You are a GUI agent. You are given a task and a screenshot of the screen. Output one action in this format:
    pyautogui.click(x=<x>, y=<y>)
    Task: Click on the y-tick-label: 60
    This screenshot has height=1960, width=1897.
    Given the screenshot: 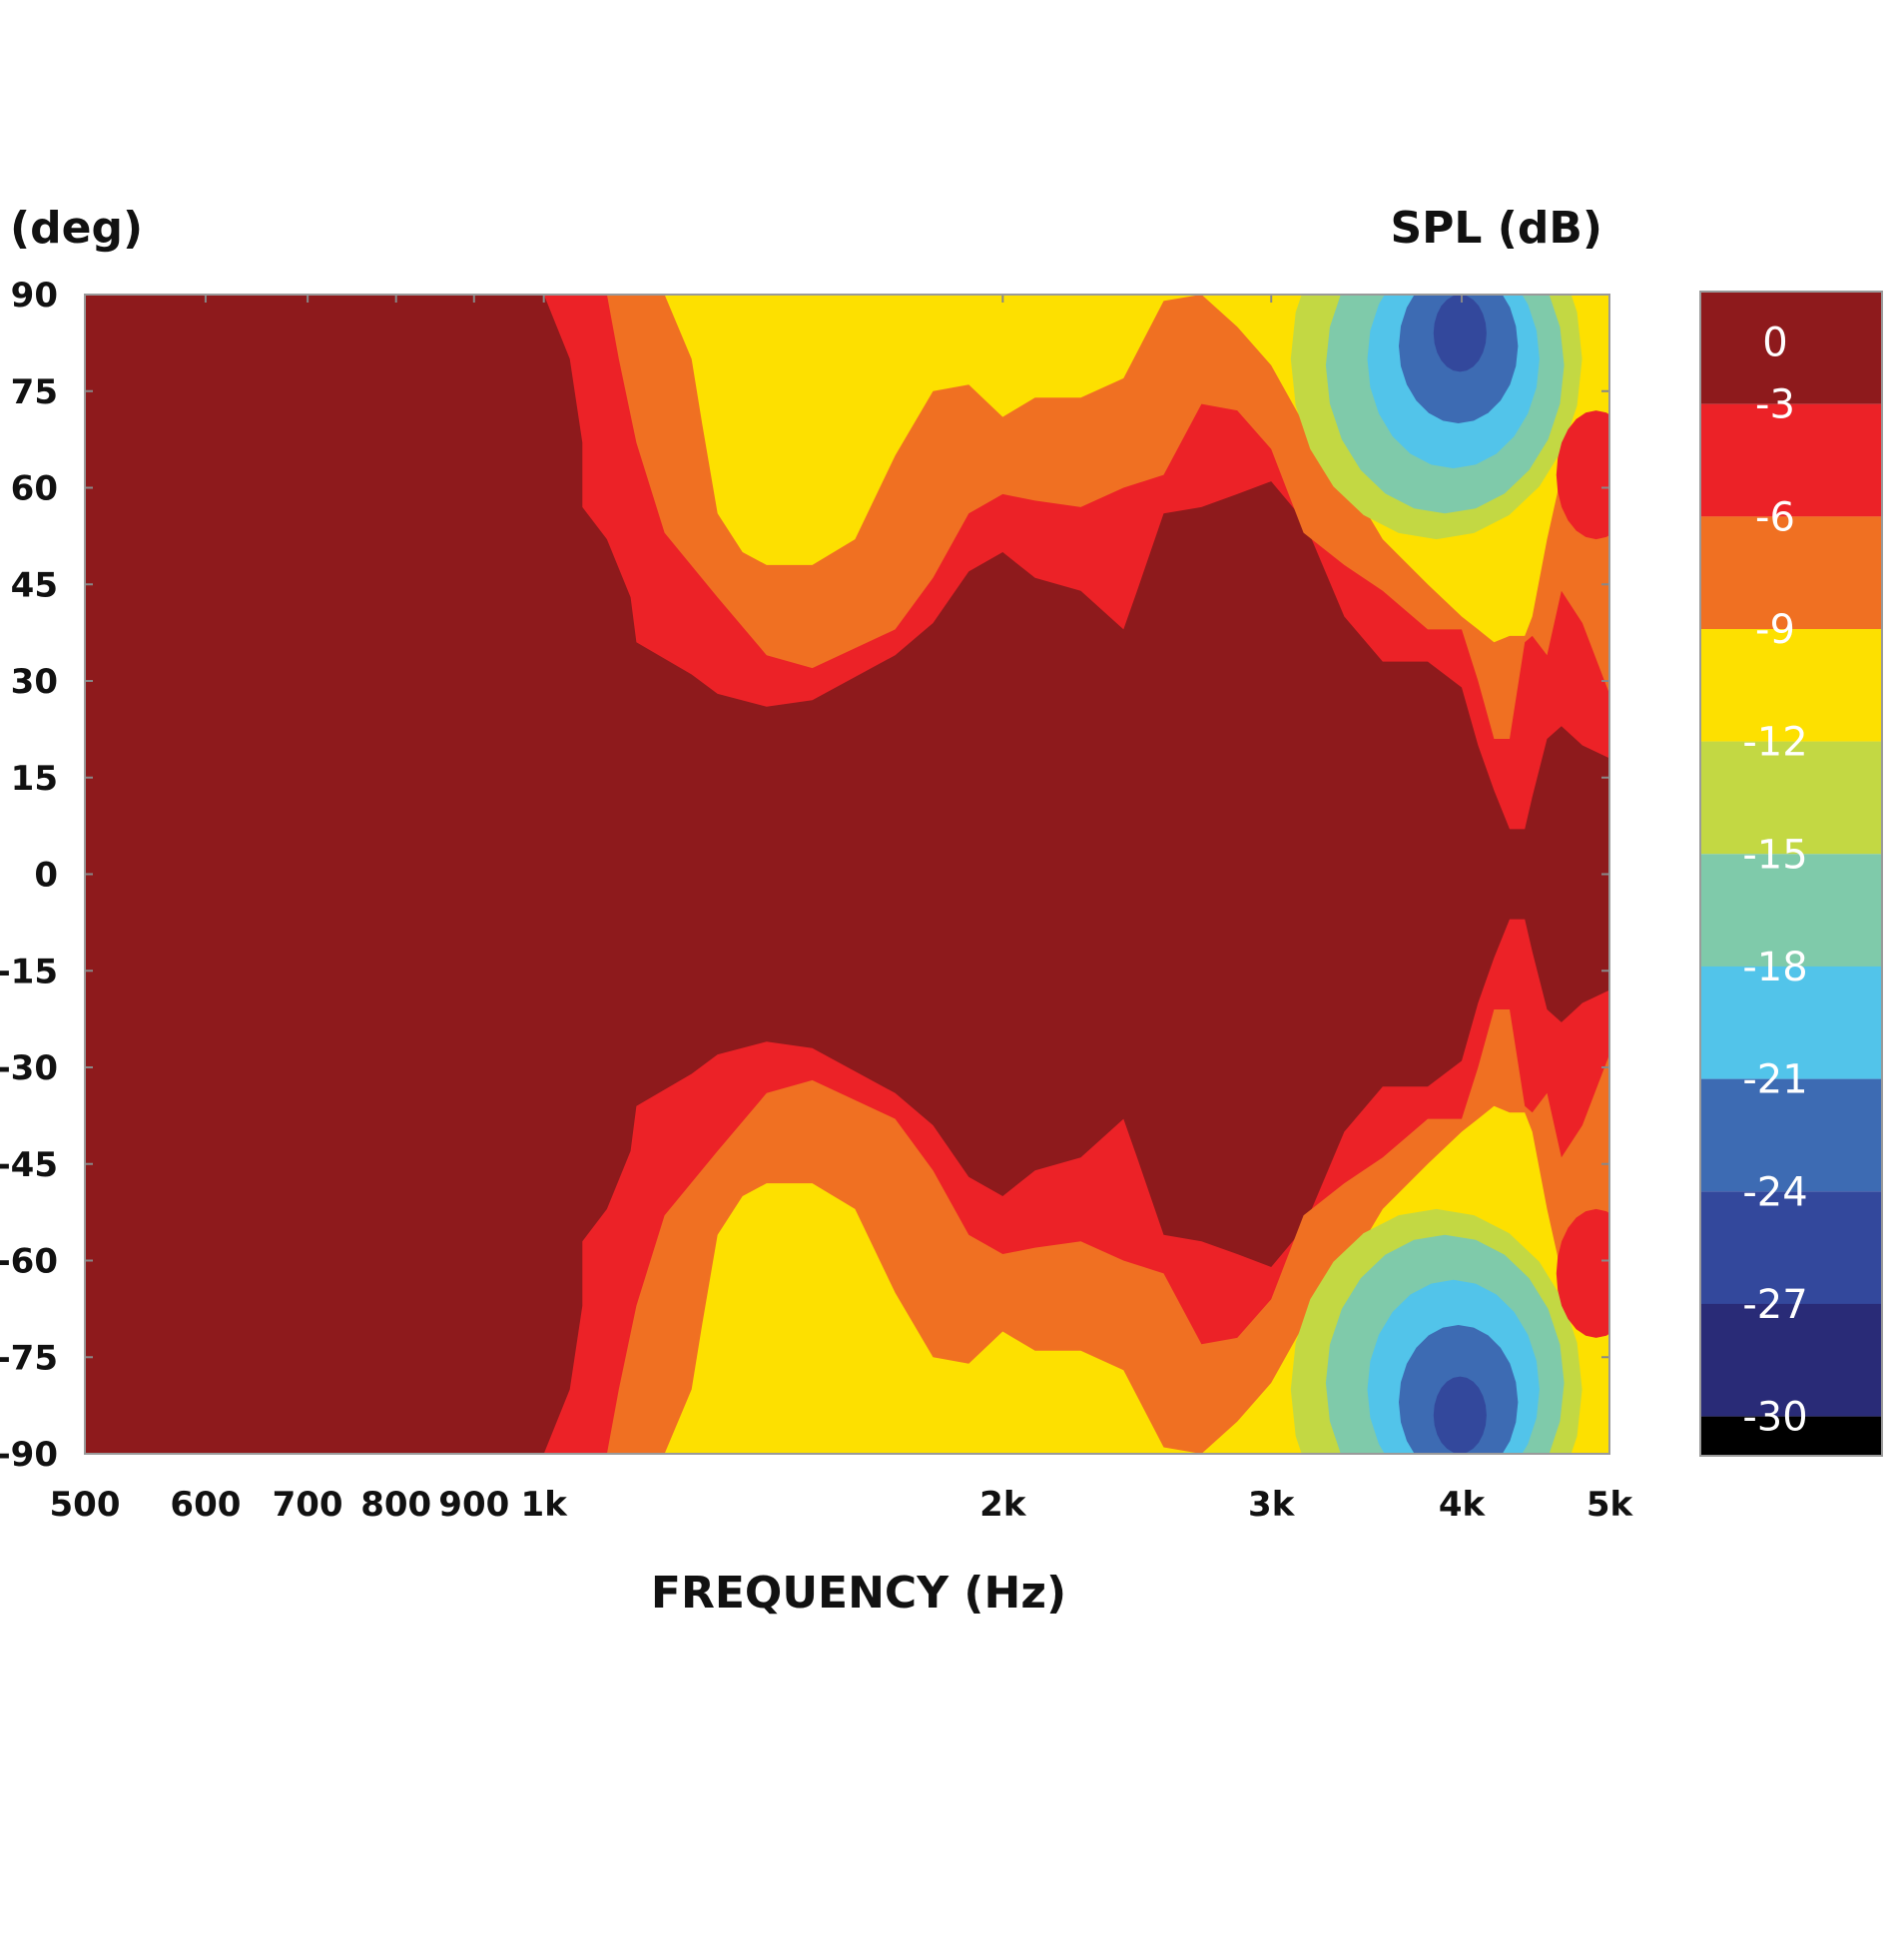 What is the action you would take?
    pyautogui.click(x=34, y=489)
    